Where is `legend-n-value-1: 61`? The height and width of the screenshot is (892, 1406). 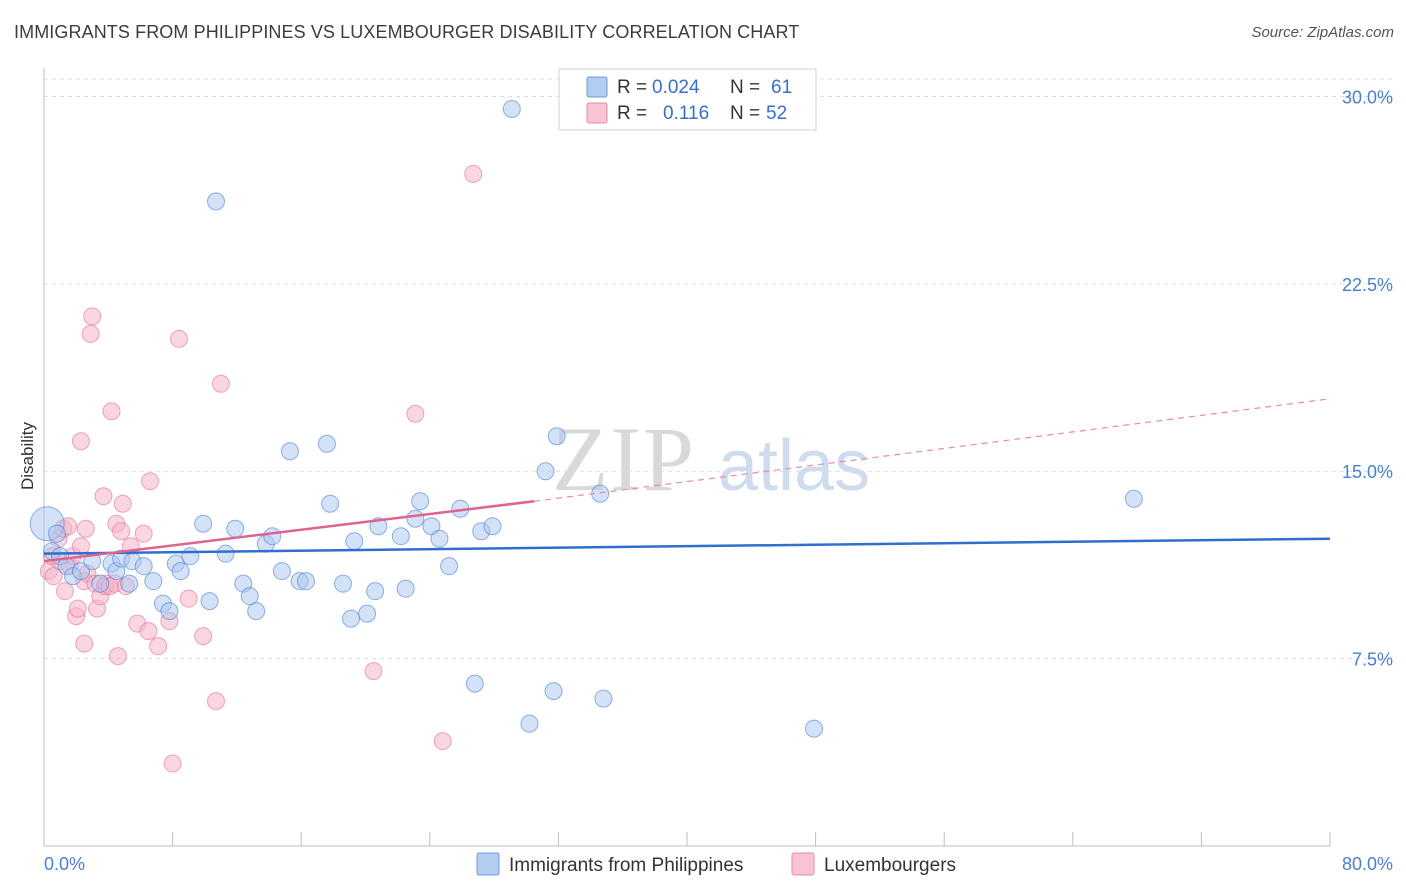 legend-n-value-1: 61 is located at coordinates (781, 87).